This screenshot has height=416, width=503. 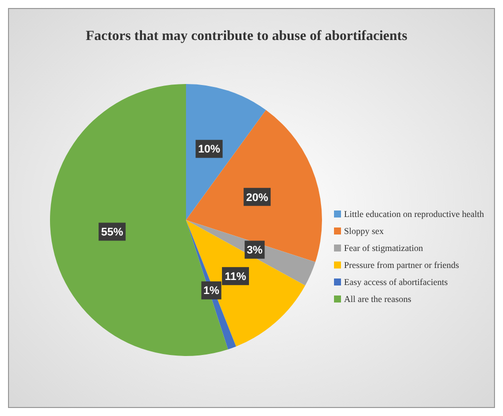 I want to click on legend-label: Pressure from partner or friends, so click(x=402, y=265).